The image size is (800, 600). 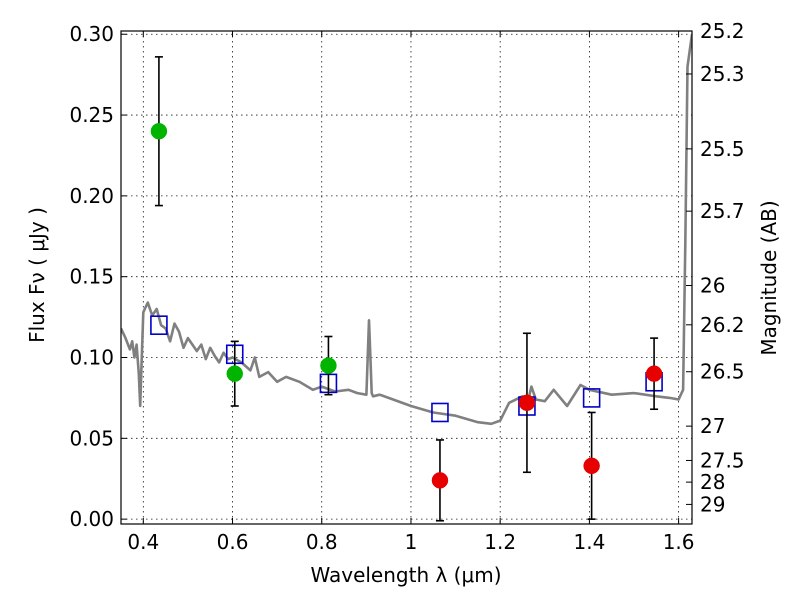 I want to click on mag-tick-label: 26.5, so click(x=722, y=372).